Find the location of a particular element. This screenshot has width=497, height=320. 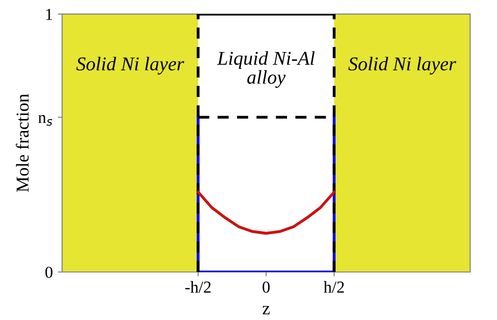

x-tick-label: h/2 is located at coordinates (334, 287).